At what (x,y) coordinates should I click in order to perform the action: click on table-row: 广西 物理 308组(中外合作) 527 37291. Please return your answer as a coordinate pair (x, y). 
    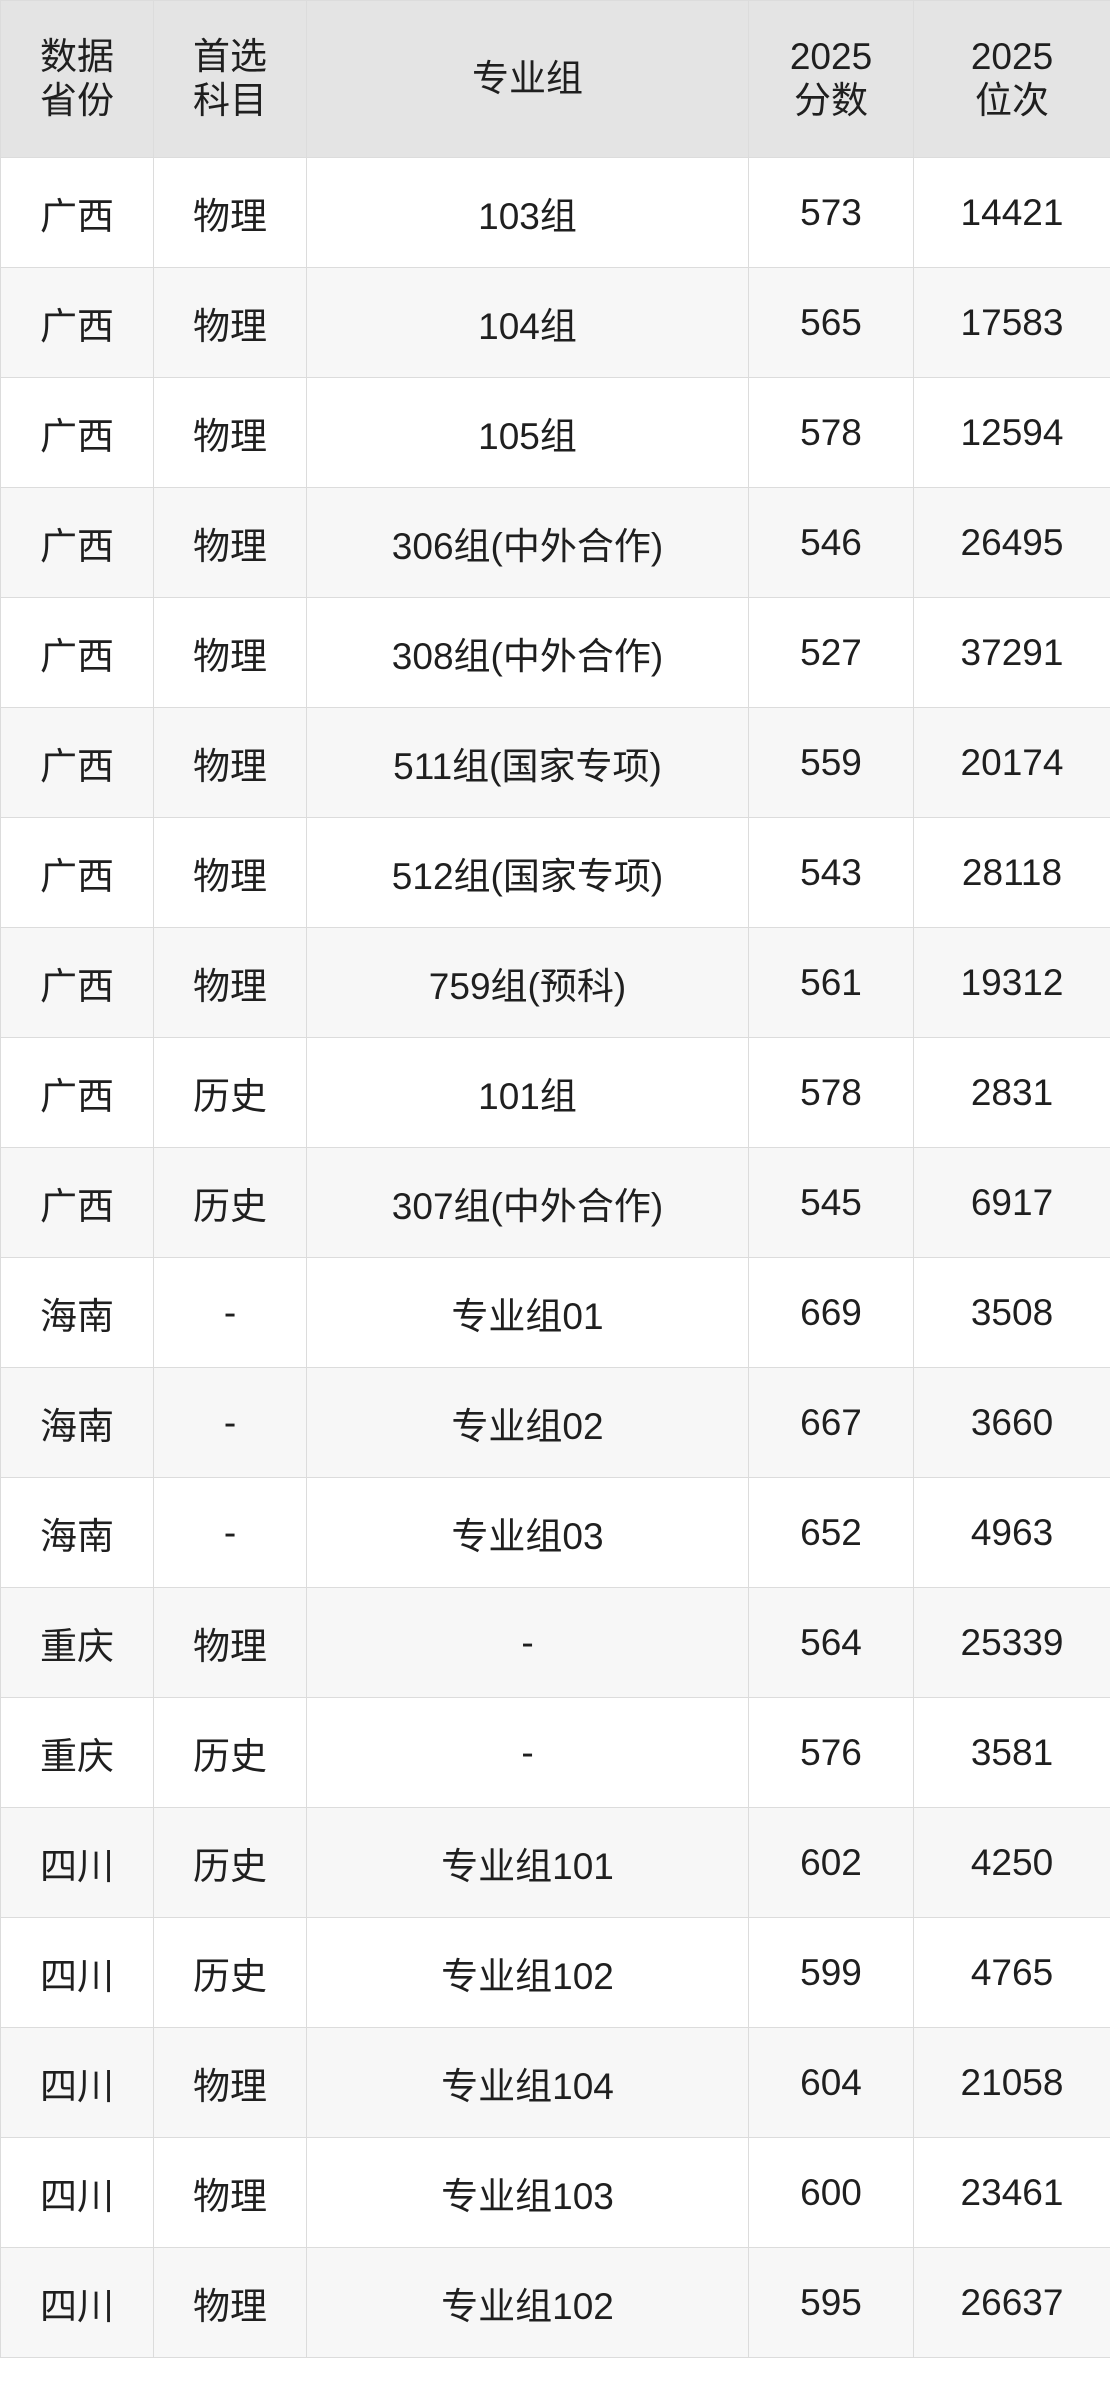
    Looking at the image, I should click on (555, 652).